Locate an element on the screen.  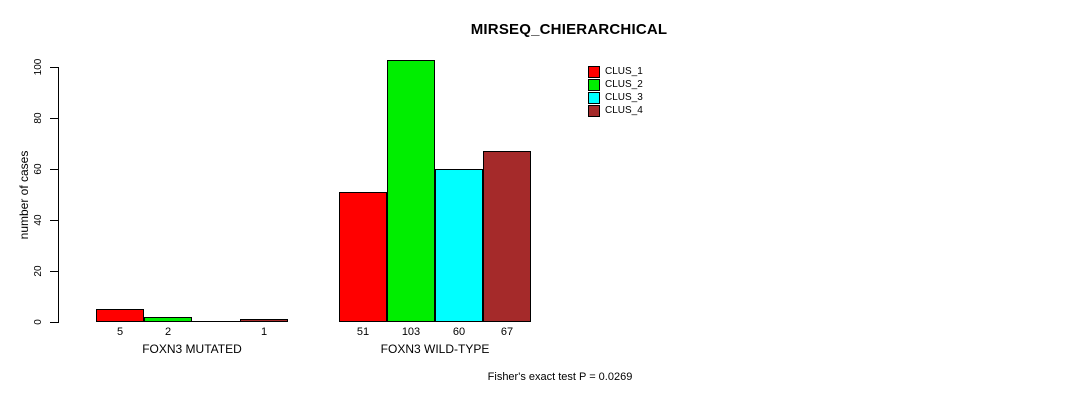
bar-value-label: 2 is located at coordinates (168, 332).